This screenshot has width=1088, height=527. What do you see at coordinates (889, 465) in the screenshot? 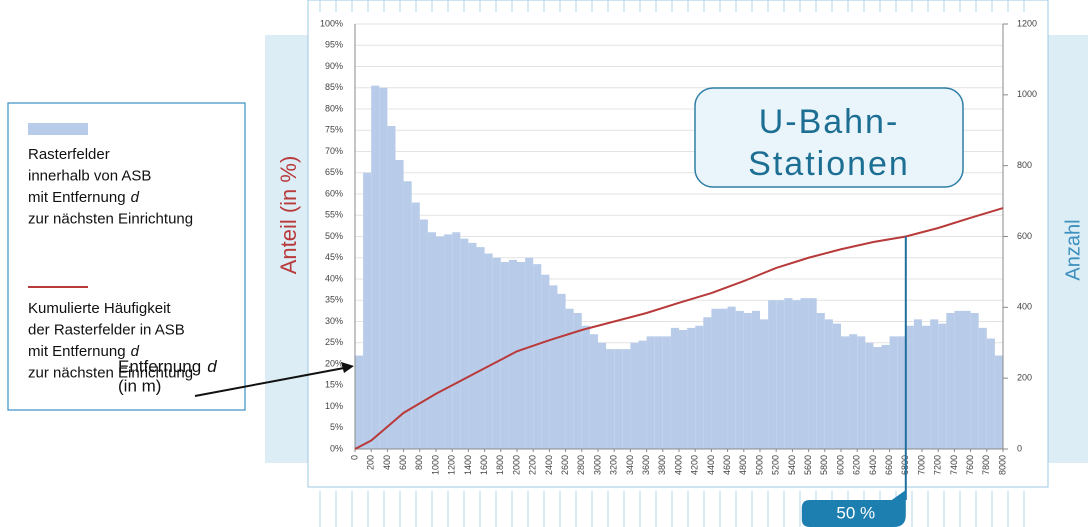
I see `x-tick-label: 6600` at bounding box center [889, 465].